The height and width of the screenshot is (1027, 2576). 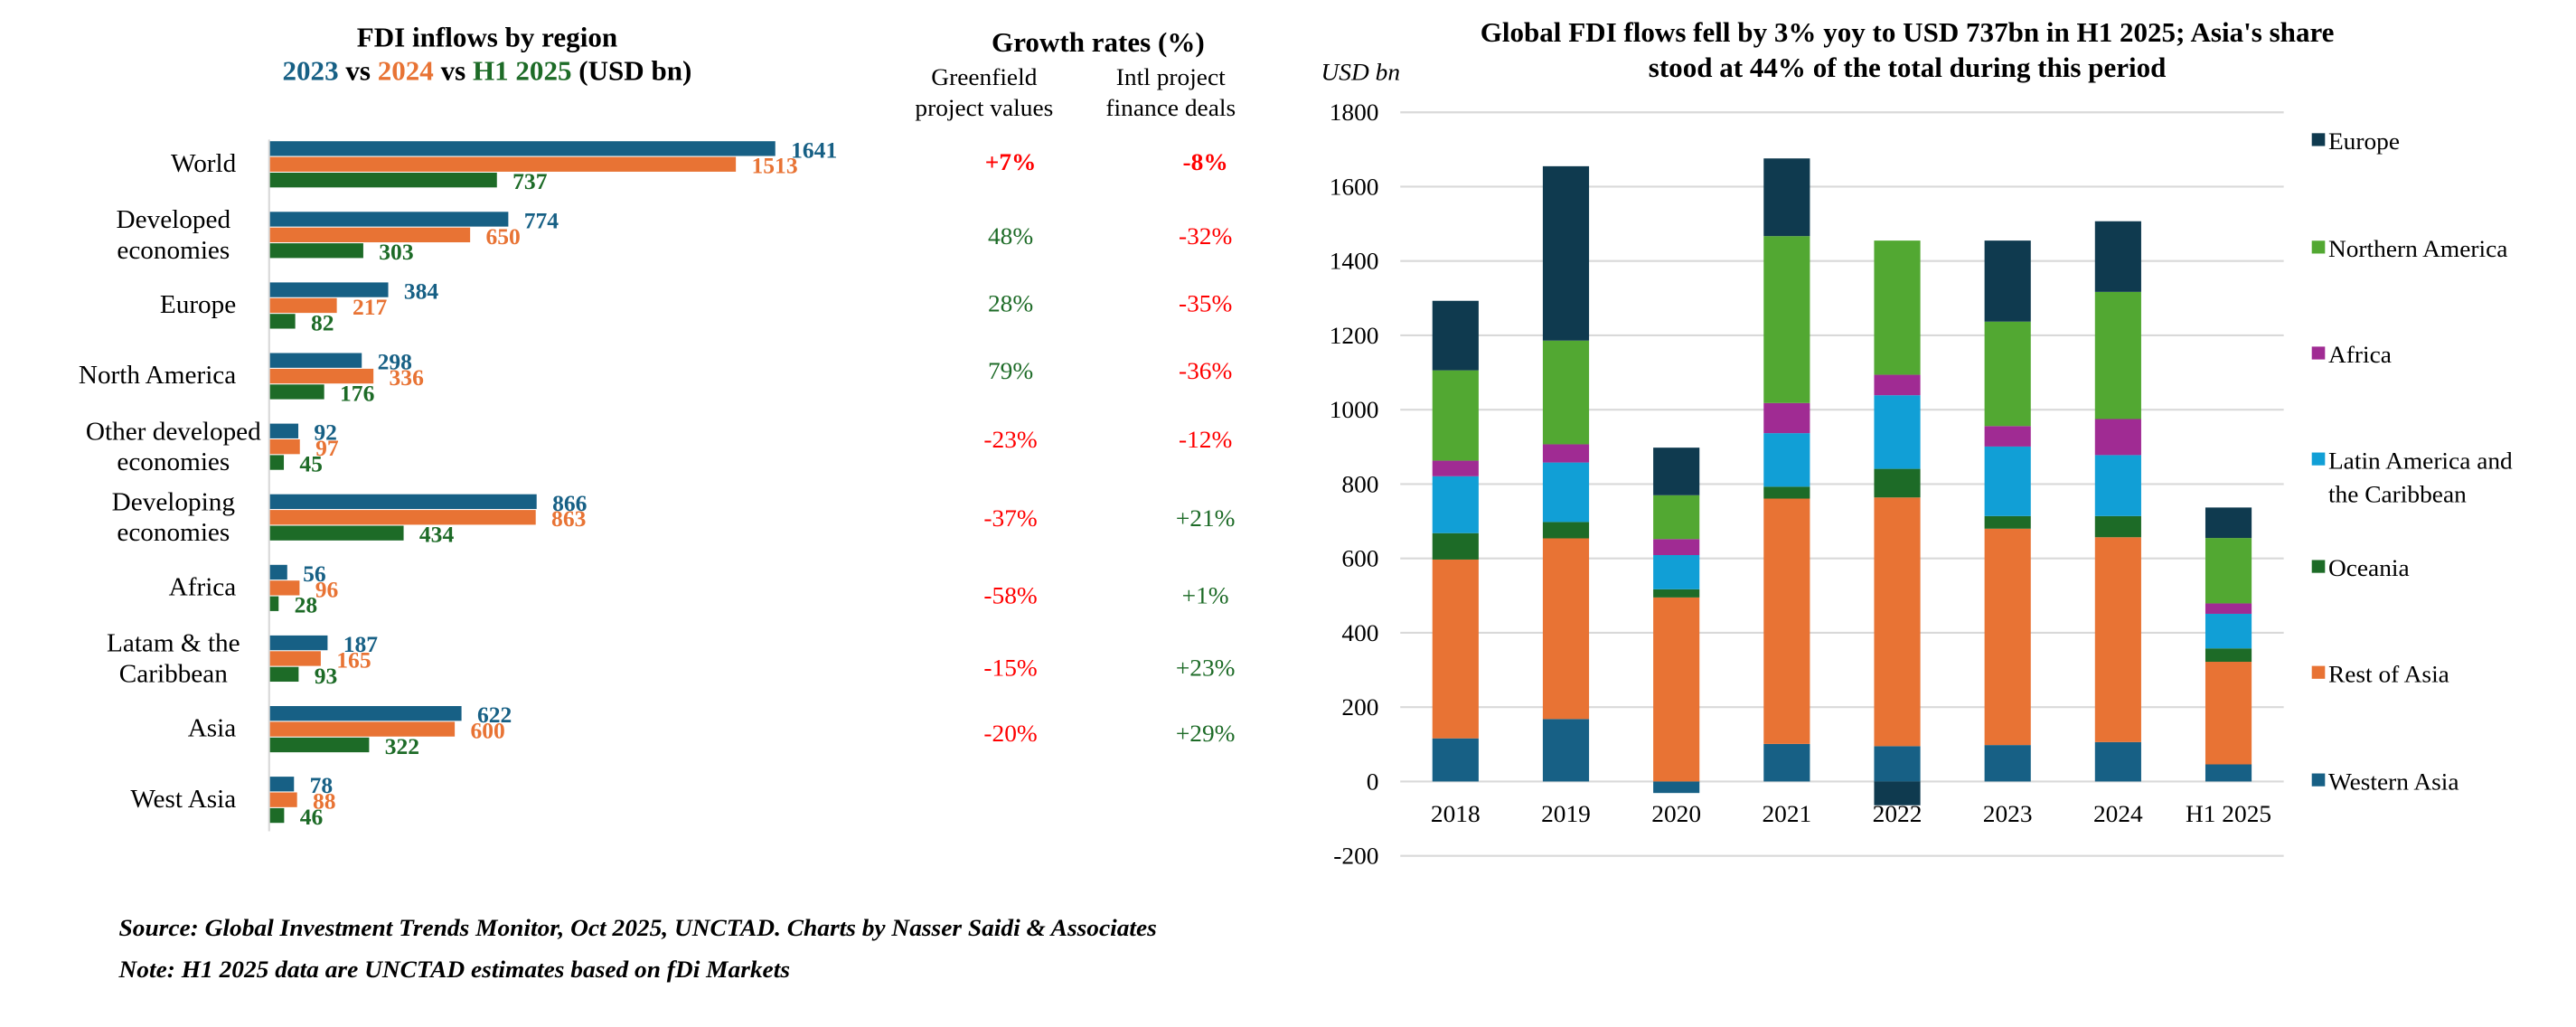 I want to click on category-label: World, so click(x=204, y=163).